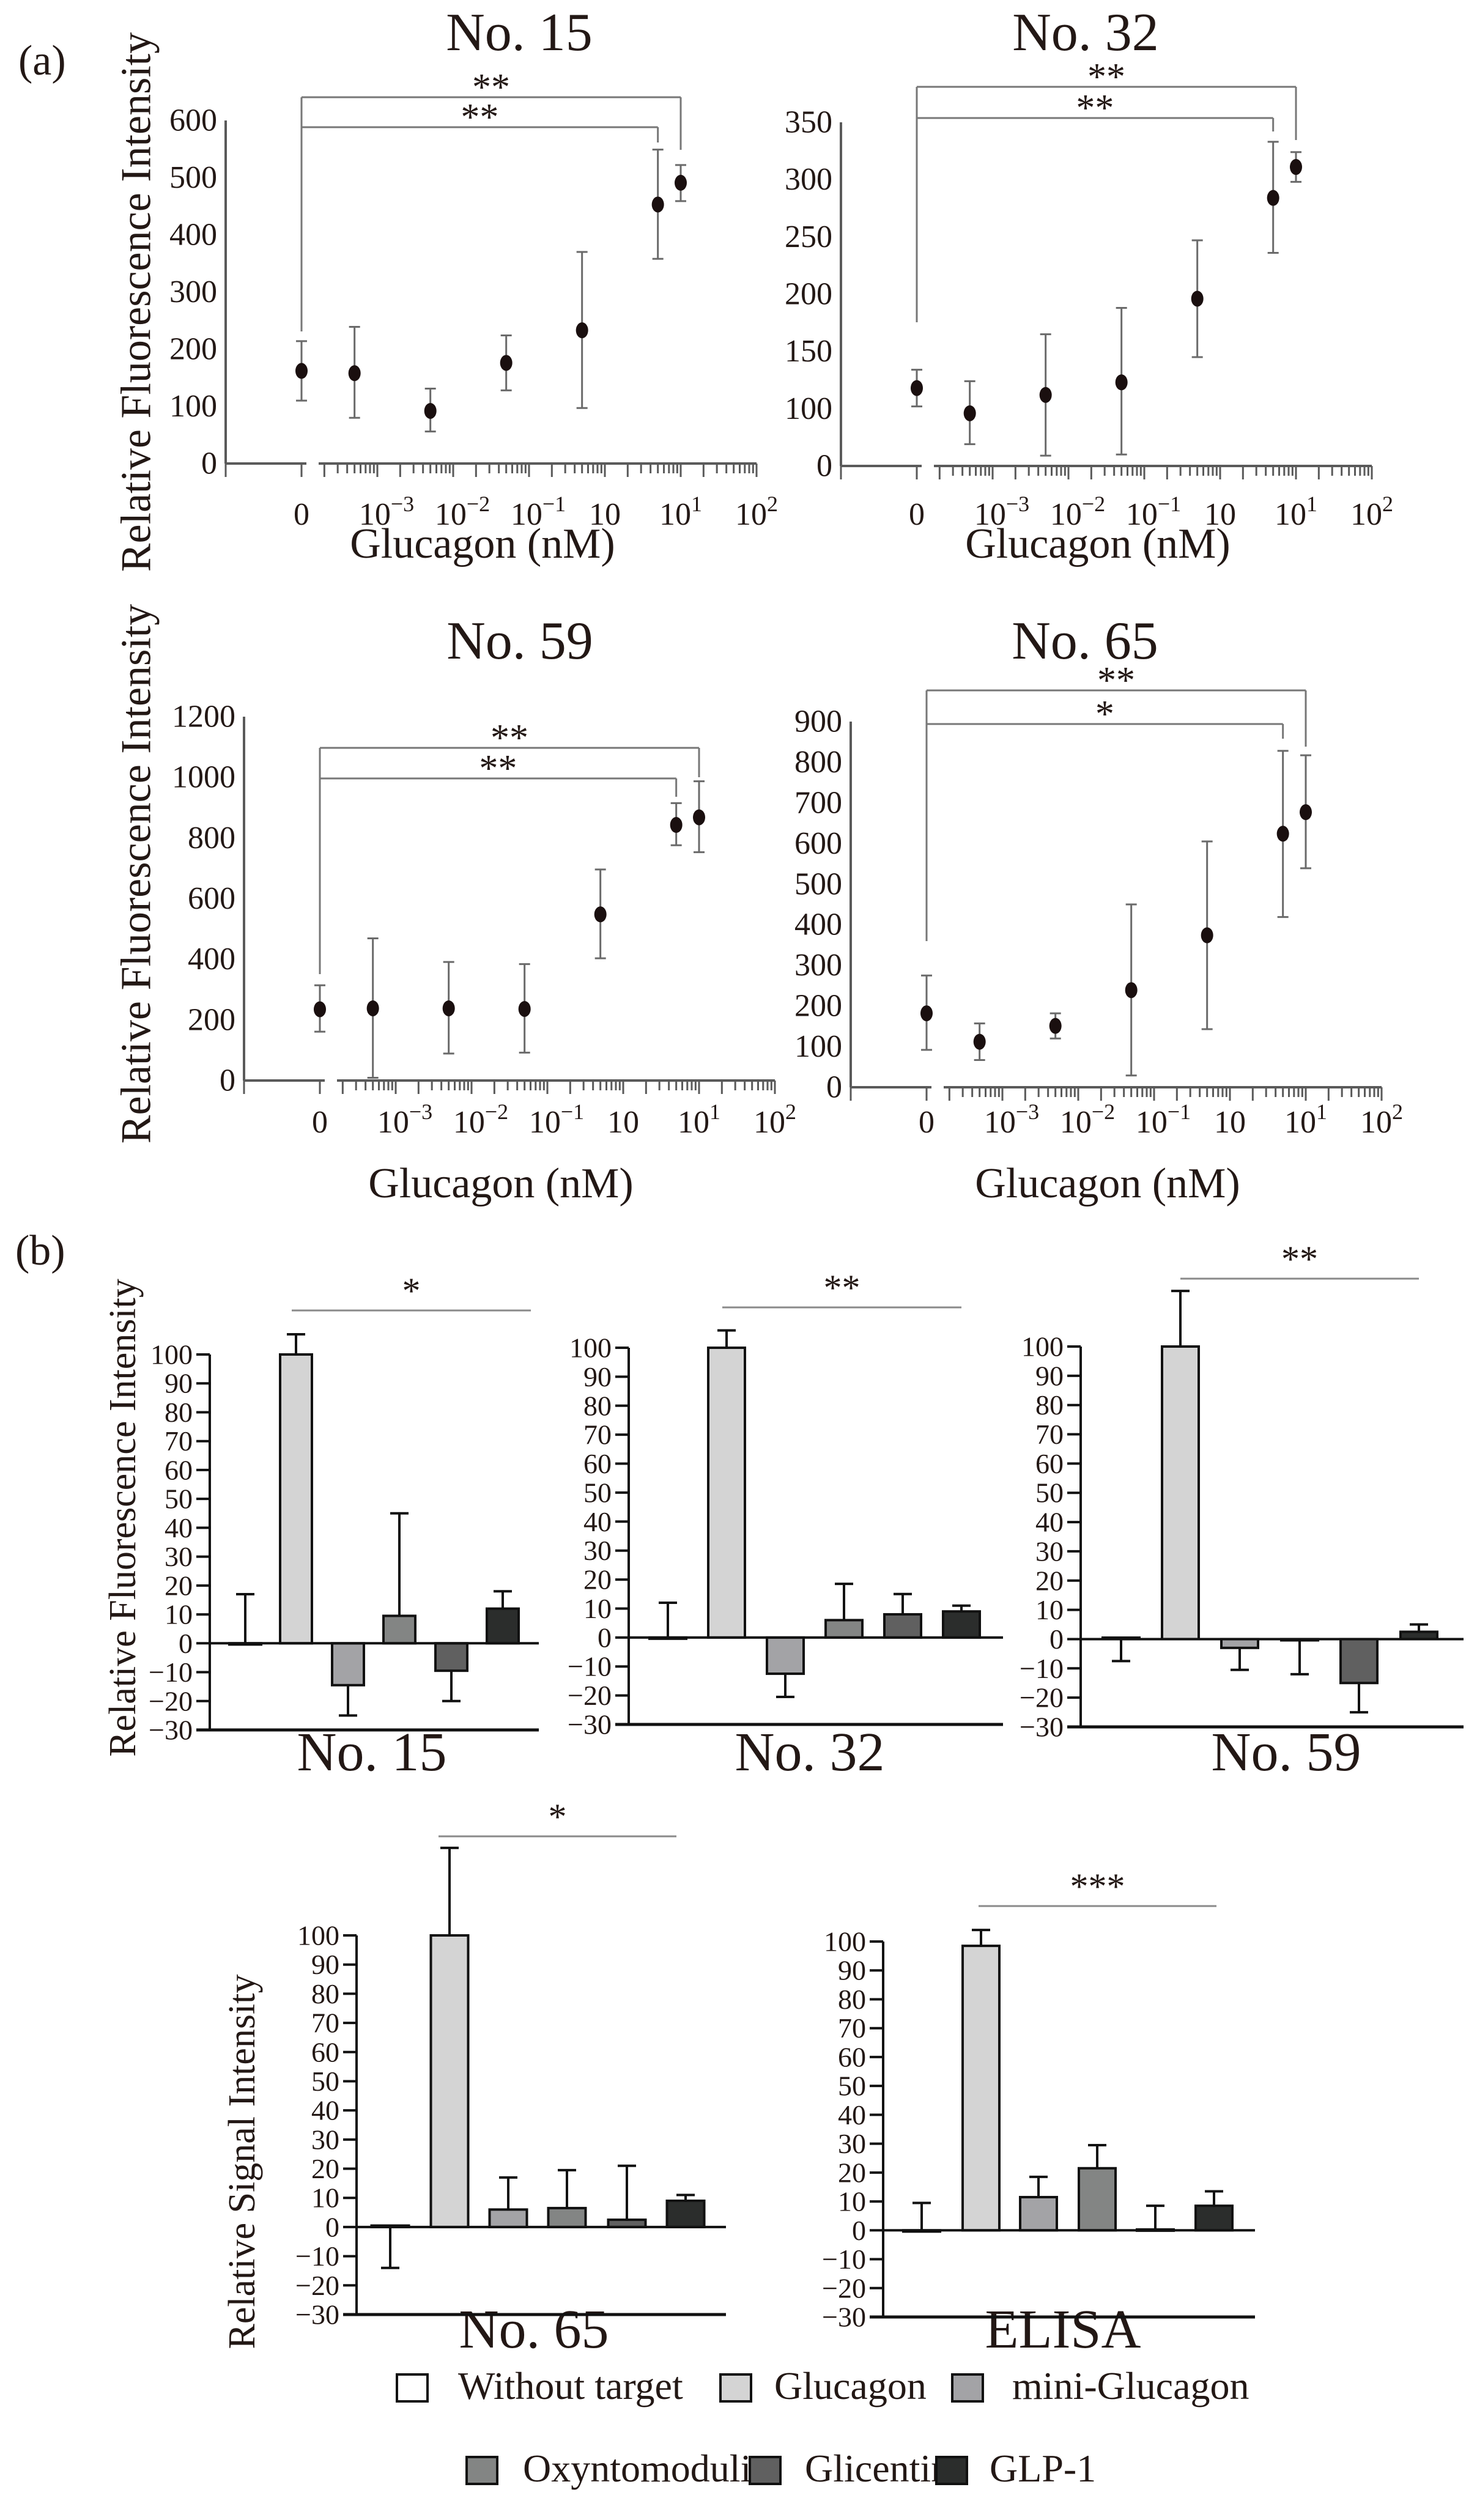 The image size is (1477, 2520). I want to click on legend-item: mini-Glucagon, so click(1100, 2385).